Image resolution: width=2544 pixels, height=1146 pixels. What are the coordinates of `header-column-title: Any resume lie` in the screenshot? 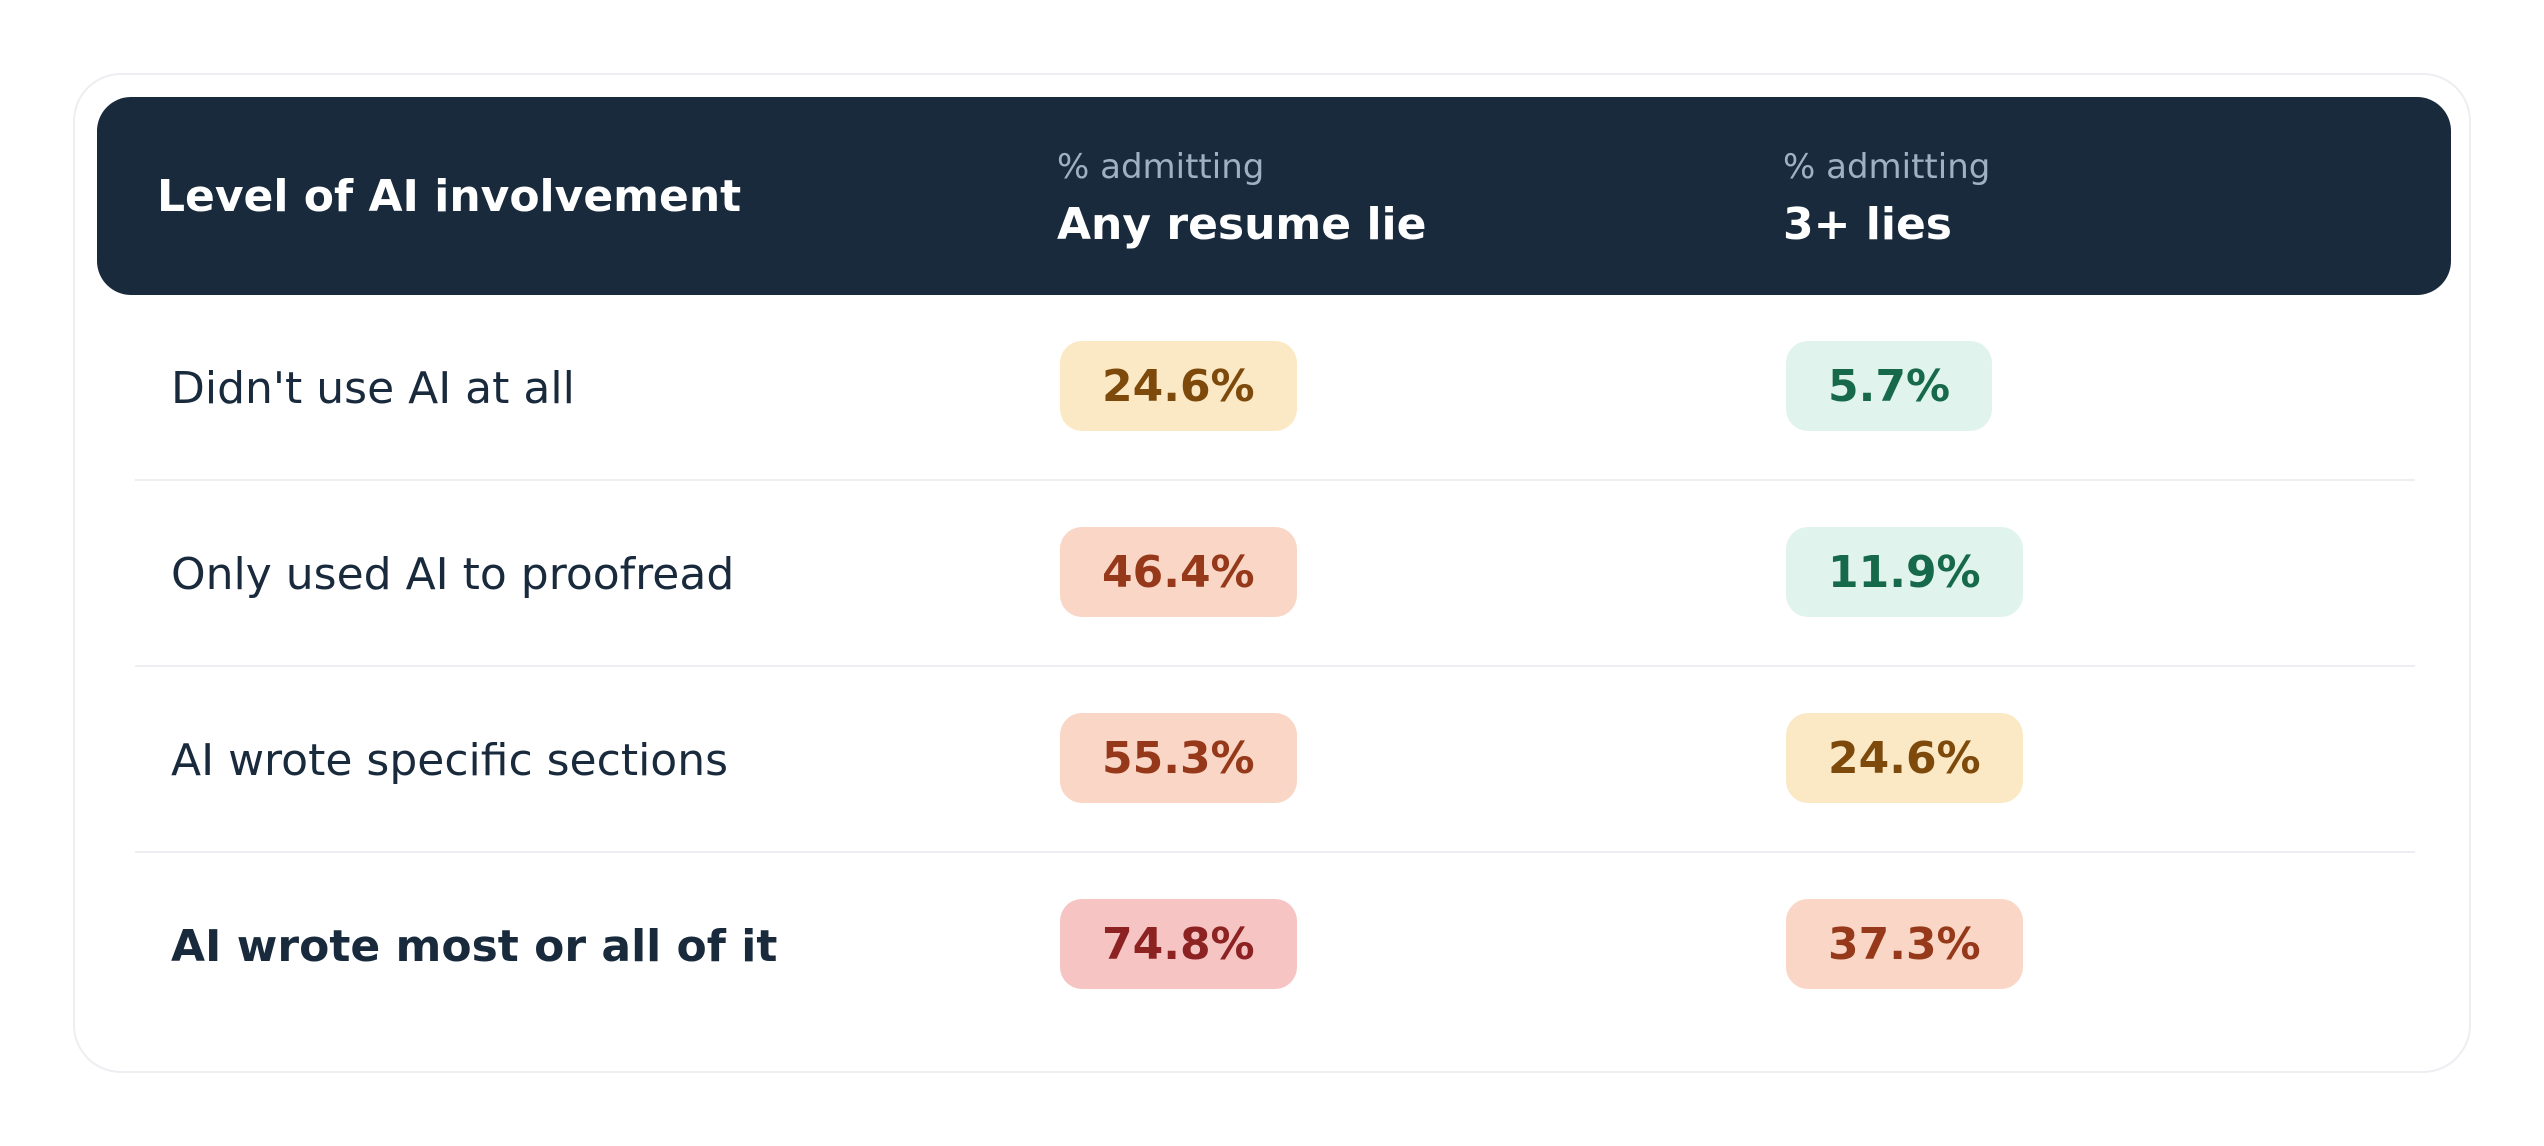 It's located at (1242, 224).